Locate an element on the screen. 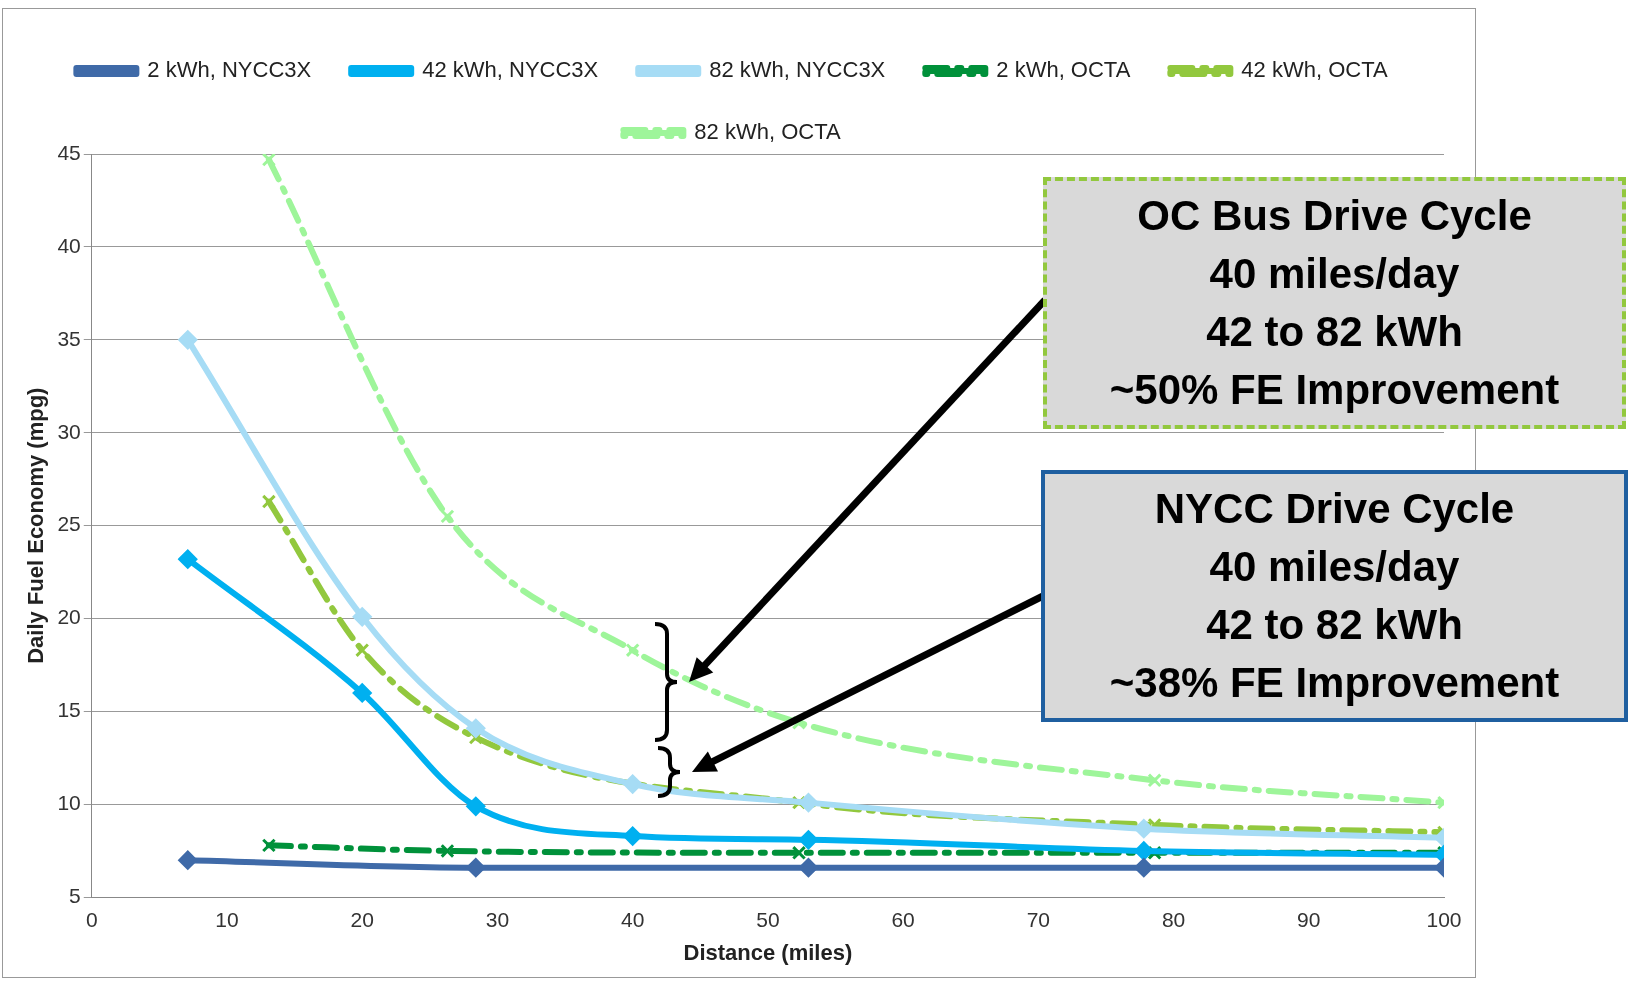 Image resolution: width=1632 pixels, height=981 pixels. y-tick-label: 15 is located at coordinates (69, 710).